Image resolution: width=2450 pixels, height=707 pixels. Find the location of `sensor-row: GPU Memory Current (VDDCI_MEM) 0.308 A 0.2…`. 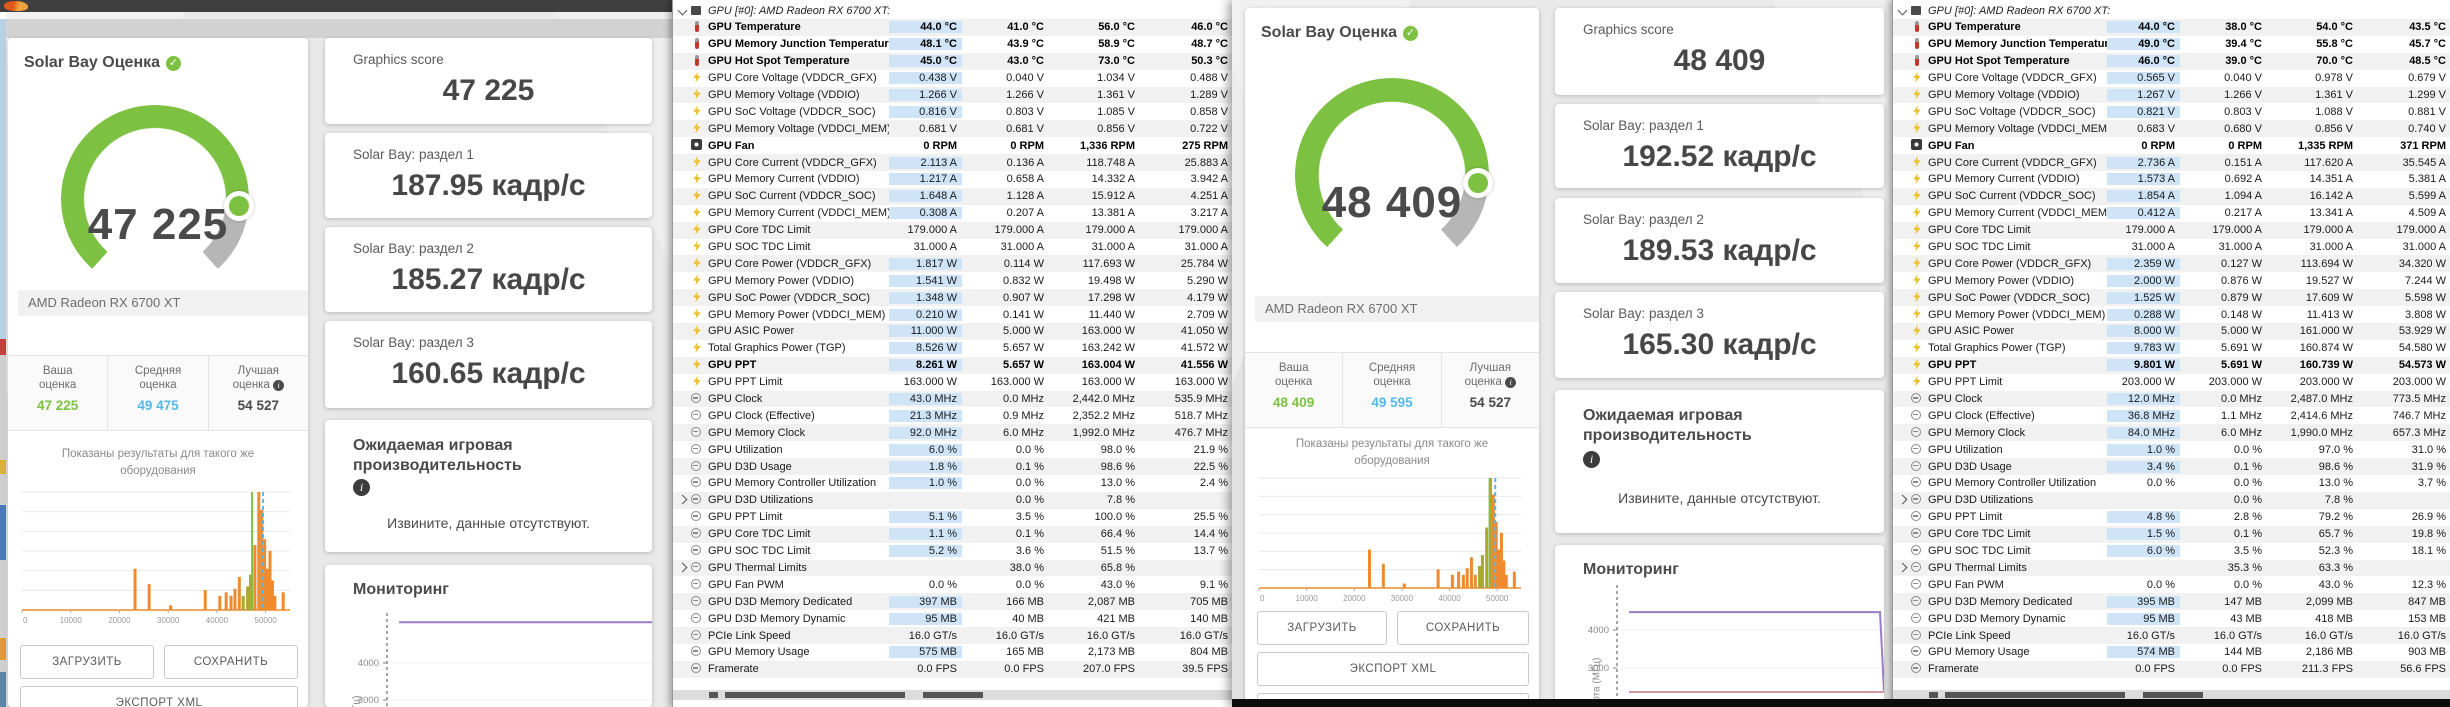

sensor-row: GPU Memory Current (VDDCI_MEM) 0.308 A 0.2… is located at coordinates (953, 213).